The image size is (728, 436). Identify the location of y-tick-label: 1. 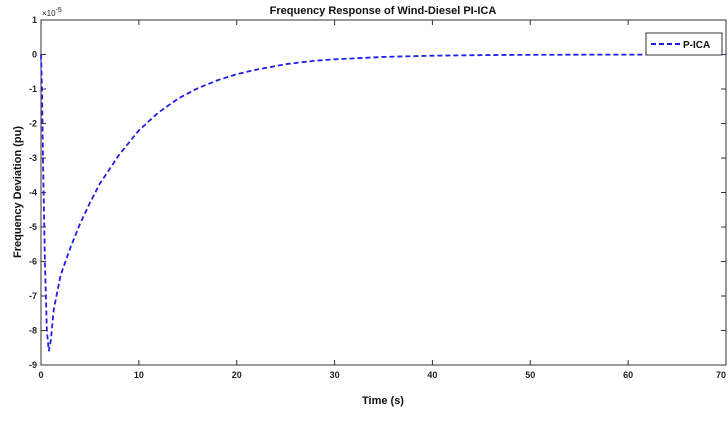
(34, 20).